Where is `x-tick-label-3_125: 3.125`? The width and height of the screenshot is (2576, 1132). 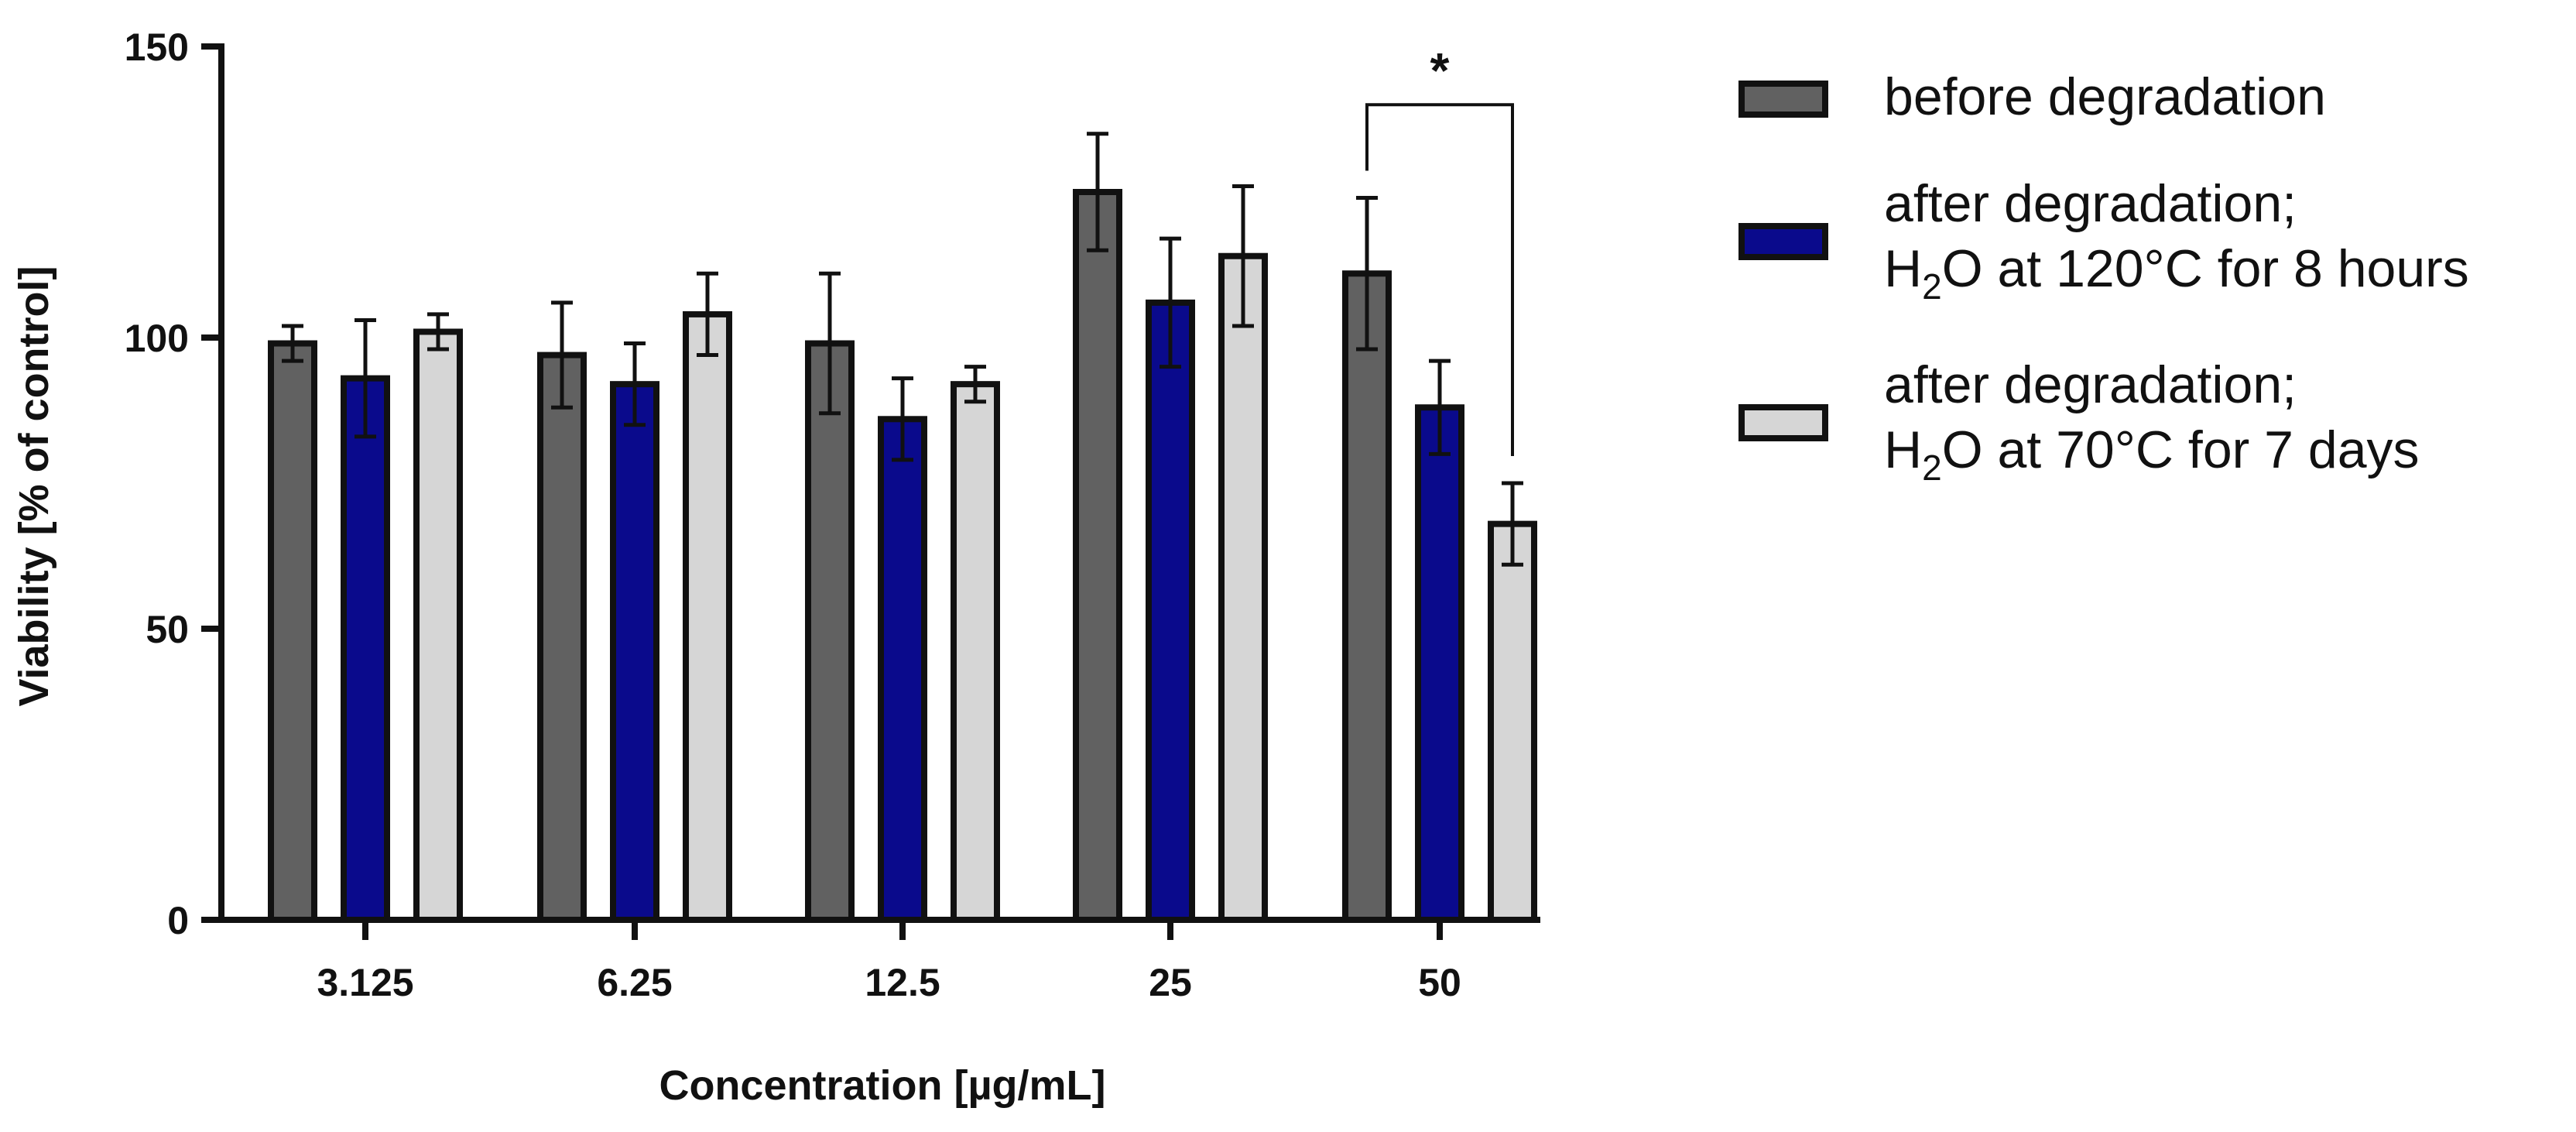
x-tick-label-3_125: 3.125 is located at coordinates (365, 983).